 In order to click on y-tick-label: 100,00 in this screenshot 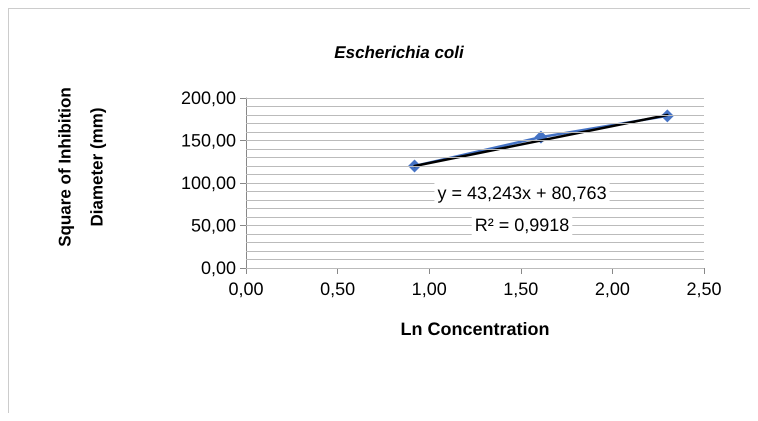, I will do `click(208, 183)`.